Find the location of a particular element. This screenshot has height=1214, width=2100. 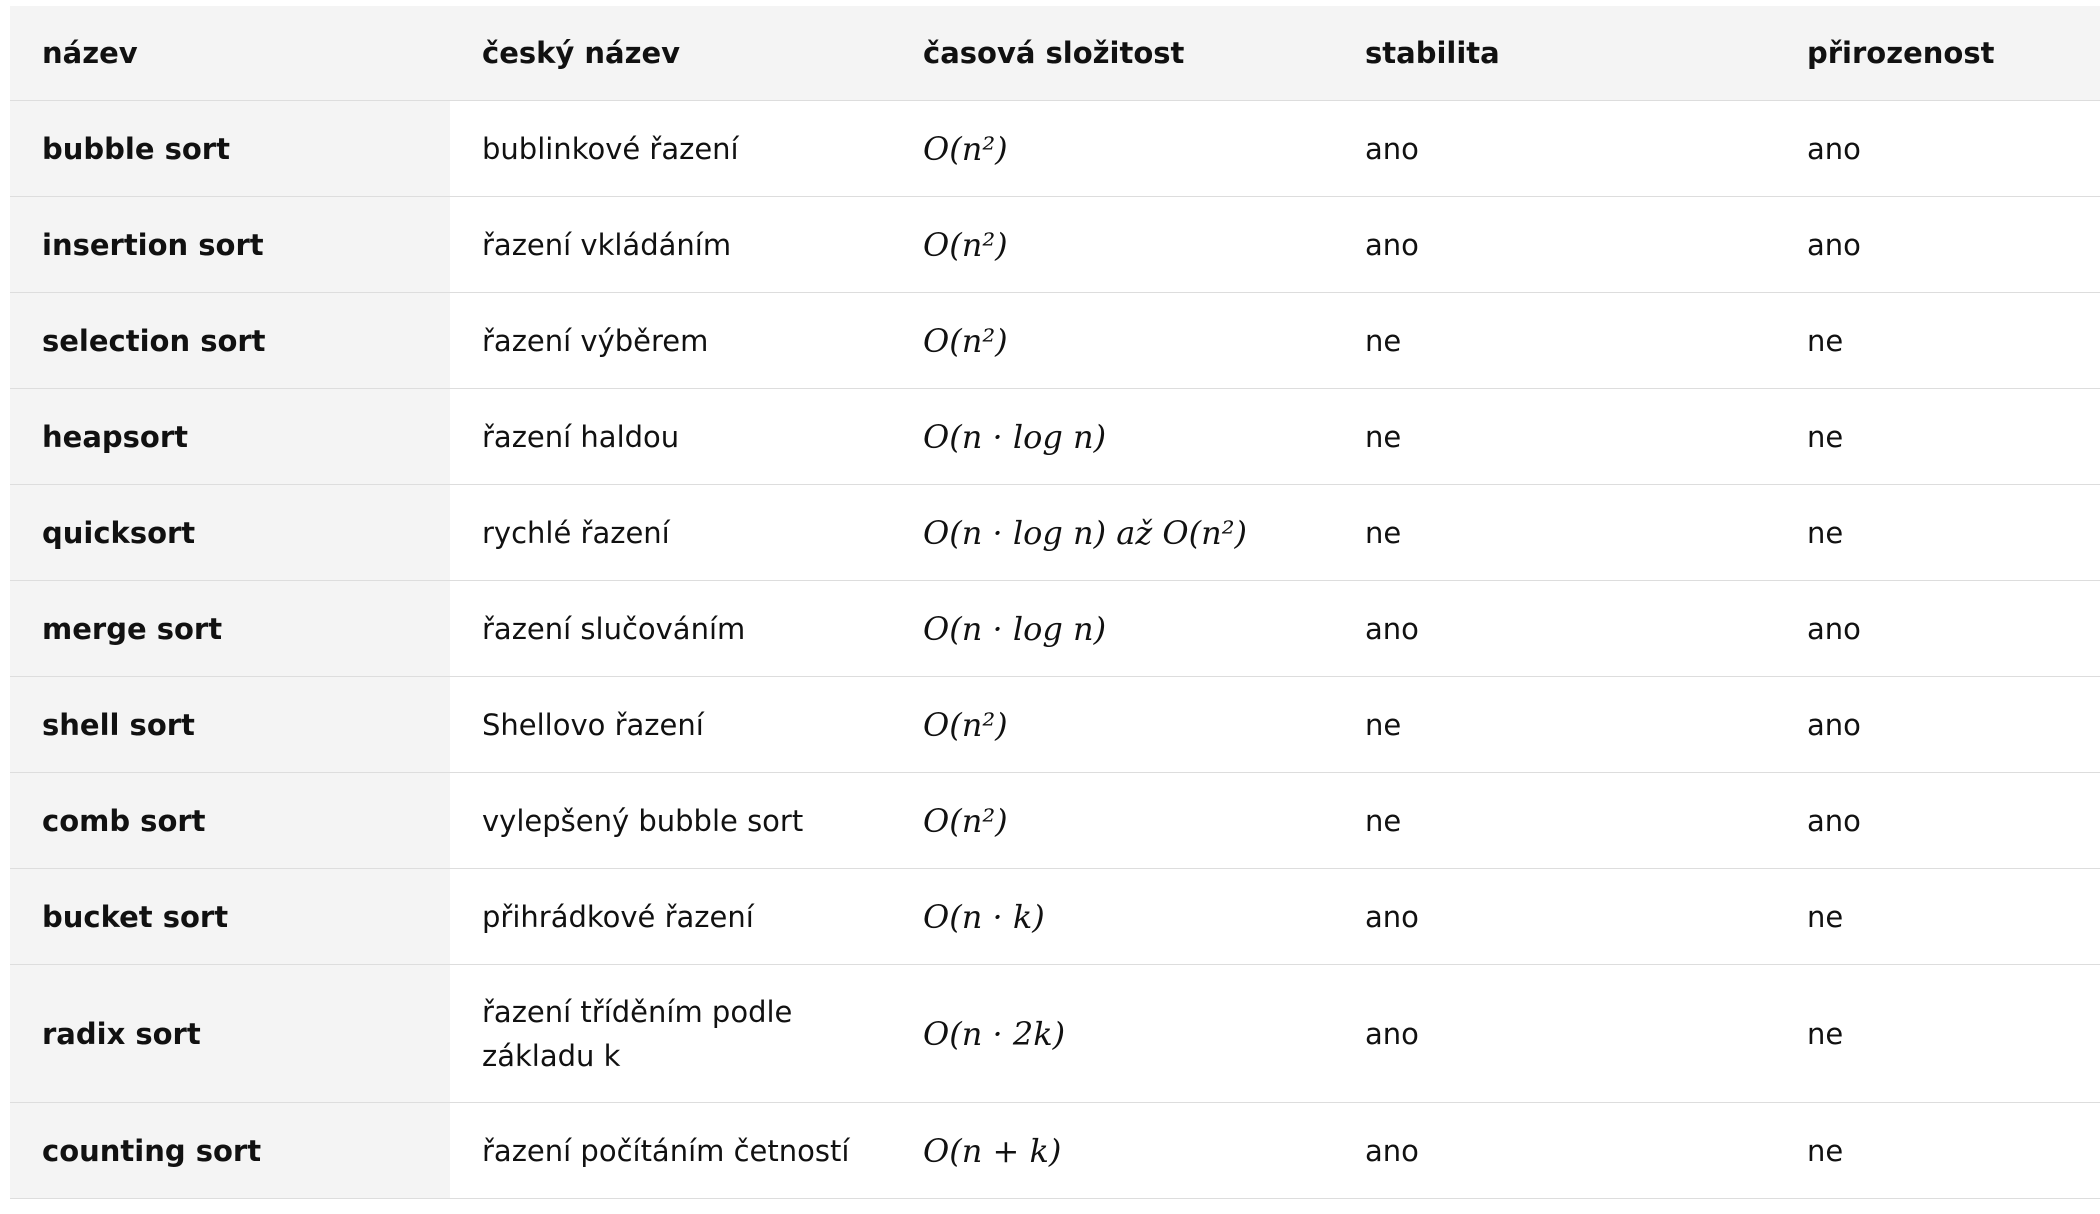

algorithm-name: bubble sort is located at coordinates (230, 148).